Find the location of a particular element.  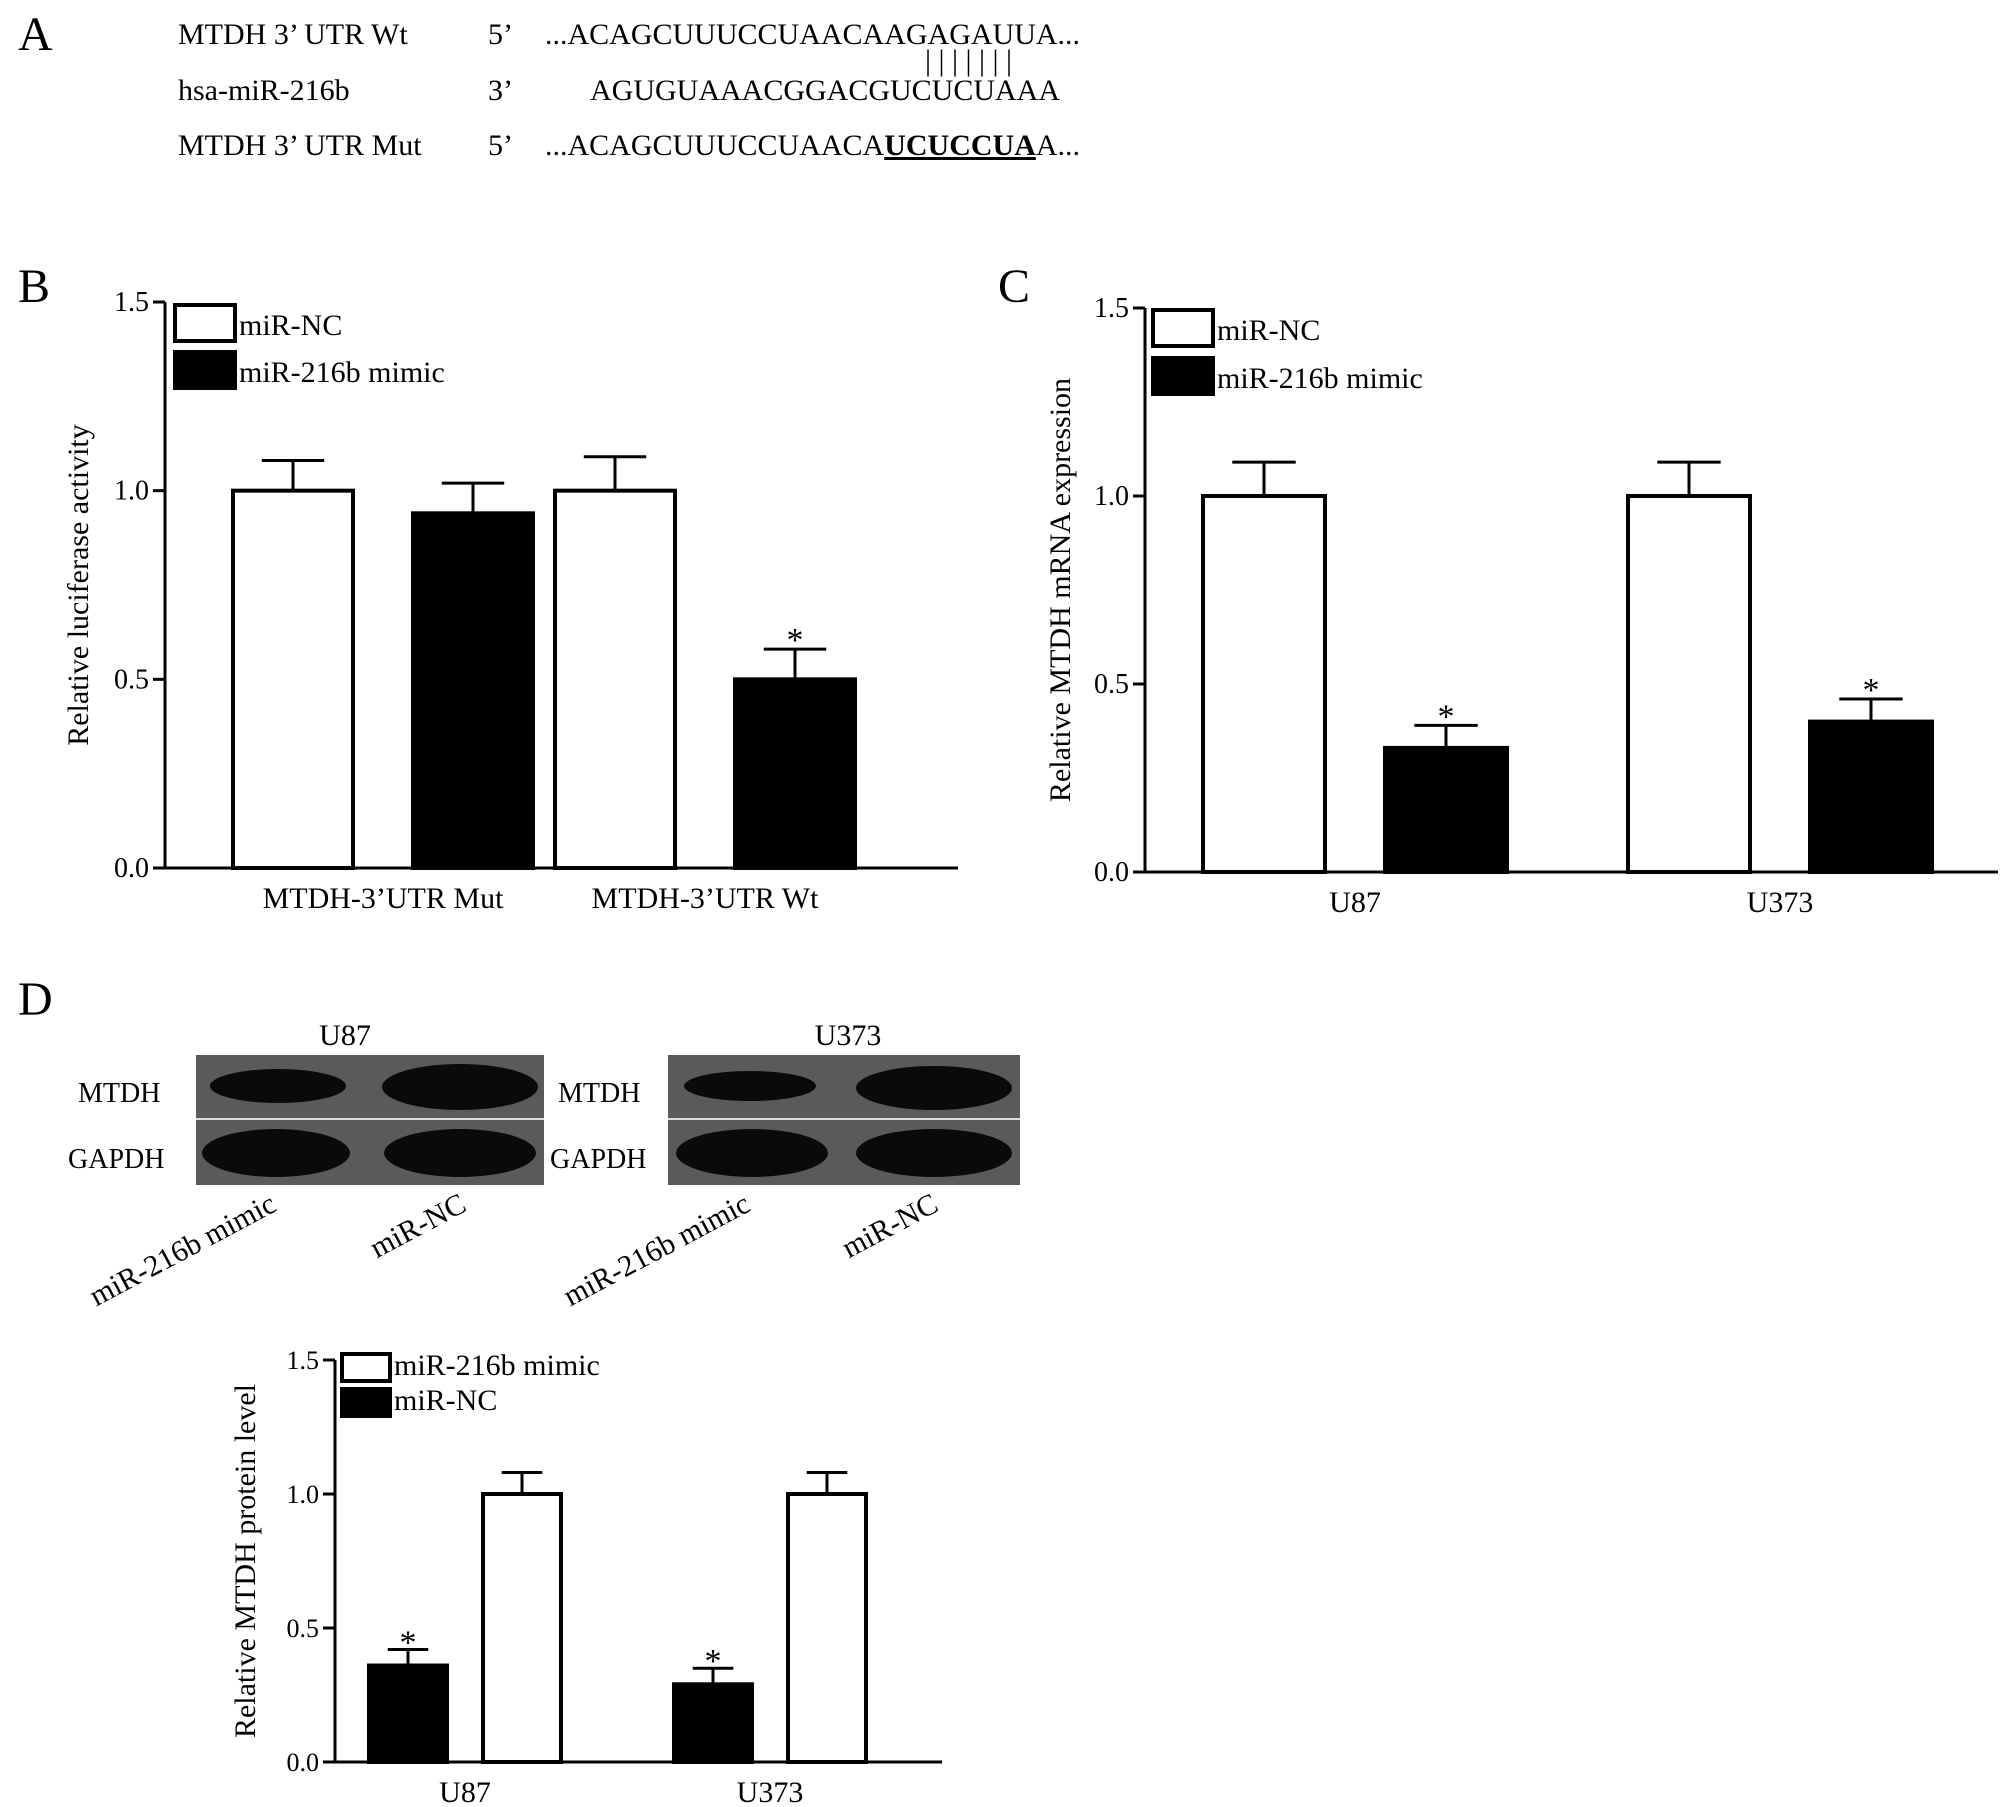

seq-prefix: ...ACAGCUUUCCUAACA is located at coordinates (715, 145).